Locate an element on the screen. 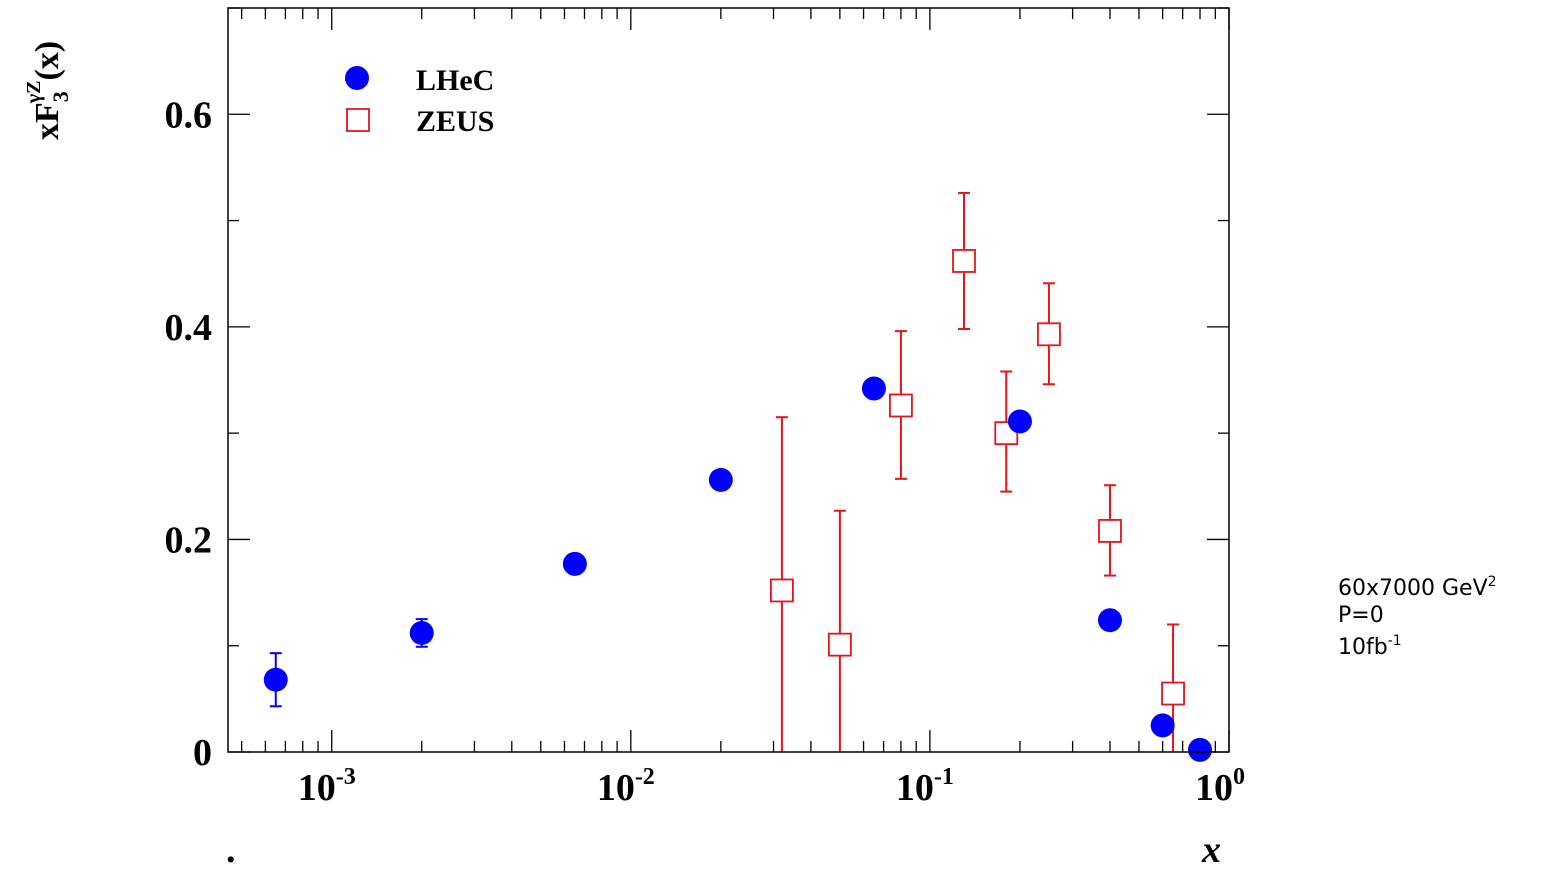 This screenshot has width=1562, height=869. x-tick-label: 10⁻¹ is located at coordinates (925, 786).